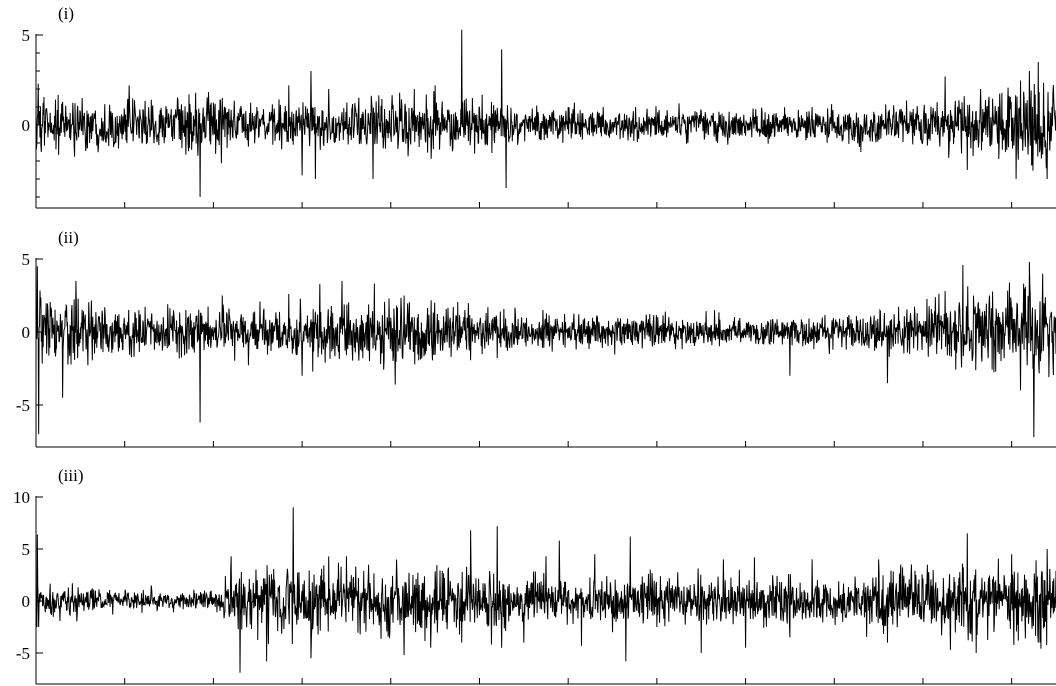 The image size is (1056, 686). I want to click on panel-label: (i), so click(66, 13).